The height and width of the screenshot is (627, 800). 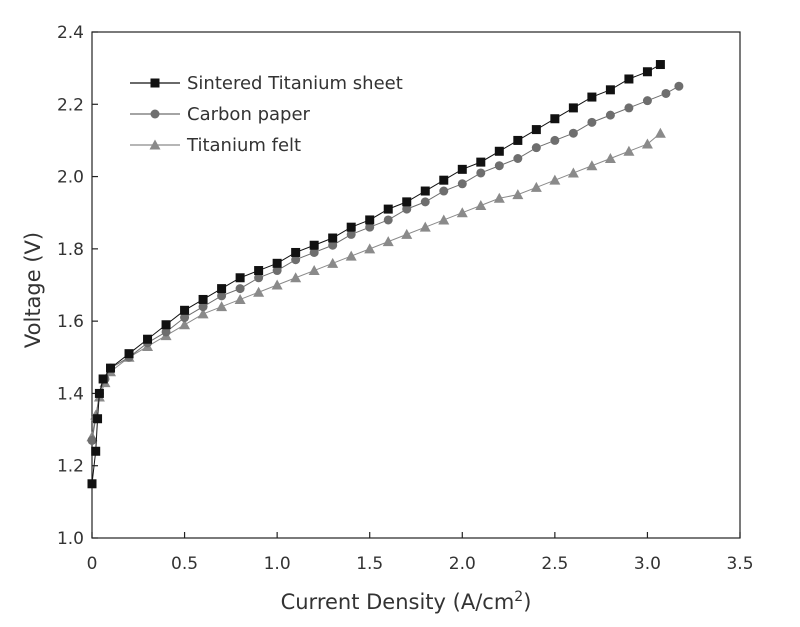 What do you see at coordinates (155, 114) in the screenshot?
I see `legend-marker` at bounding box center [155, 114].